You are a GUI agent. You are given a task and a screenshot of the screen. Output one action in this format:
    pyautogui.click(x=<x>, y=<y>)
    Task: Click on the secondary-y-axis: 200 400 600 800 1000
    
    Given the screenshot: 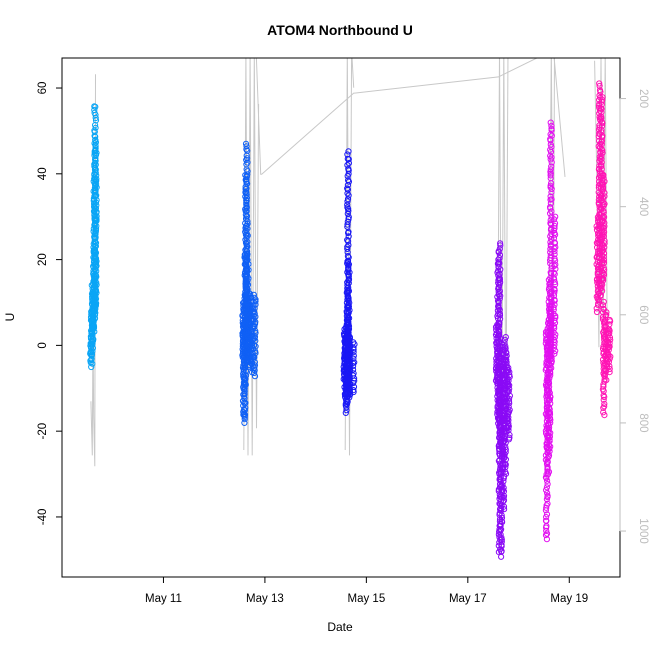 What is the action you would take?
    pyautogui.click(x=634, y=316)
    